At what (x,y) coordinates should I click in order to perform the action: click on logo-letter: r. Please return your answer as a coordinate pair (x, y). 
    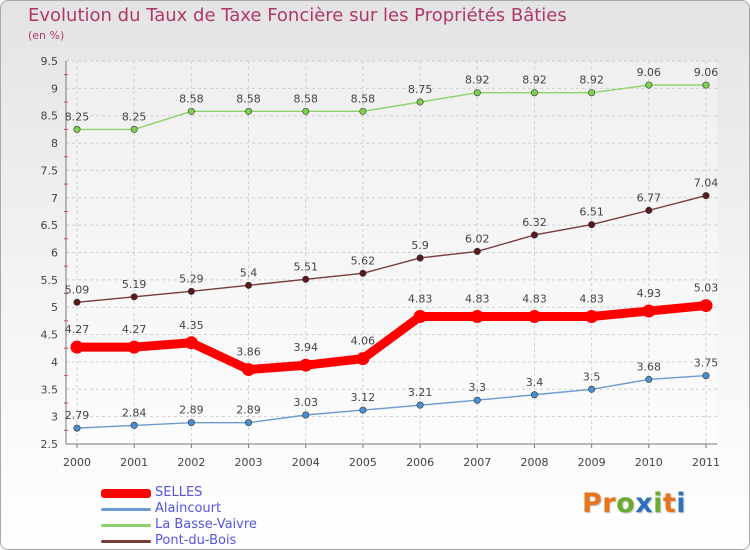
    Looking at the image, I should click on (609, 503).